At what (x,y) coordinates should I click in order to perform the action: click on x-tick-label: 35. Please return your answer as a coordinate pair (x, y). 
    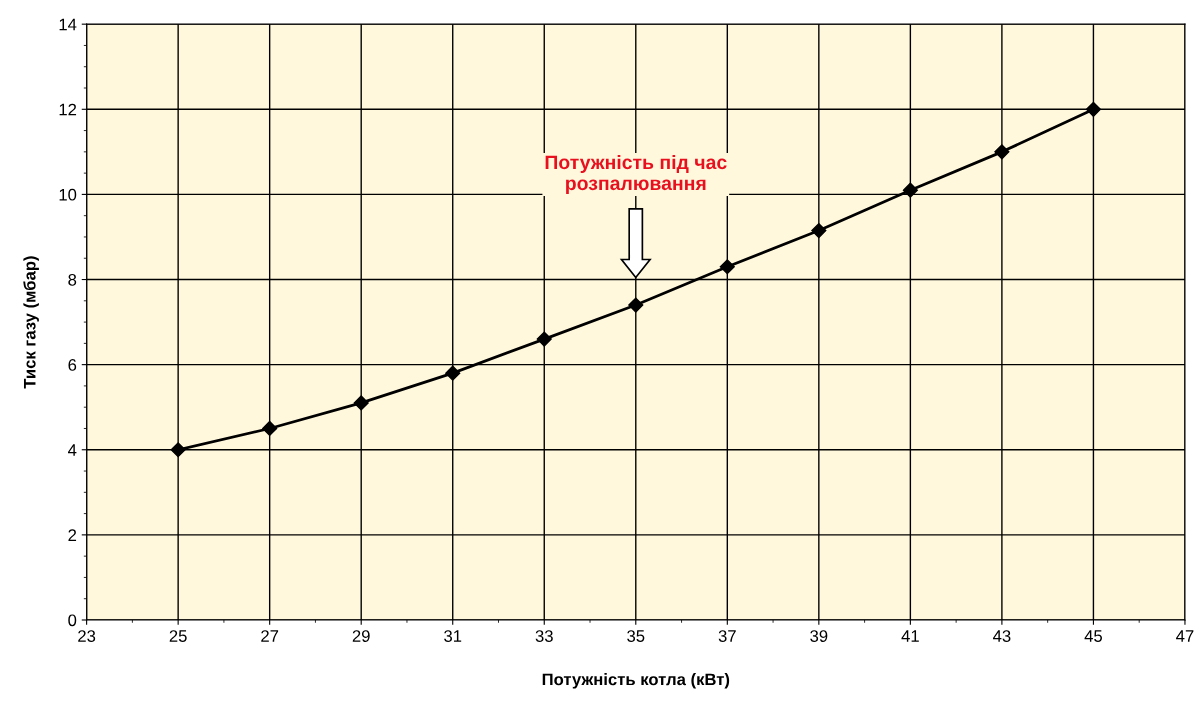
    Looking at the image, I should click on (636, 636).